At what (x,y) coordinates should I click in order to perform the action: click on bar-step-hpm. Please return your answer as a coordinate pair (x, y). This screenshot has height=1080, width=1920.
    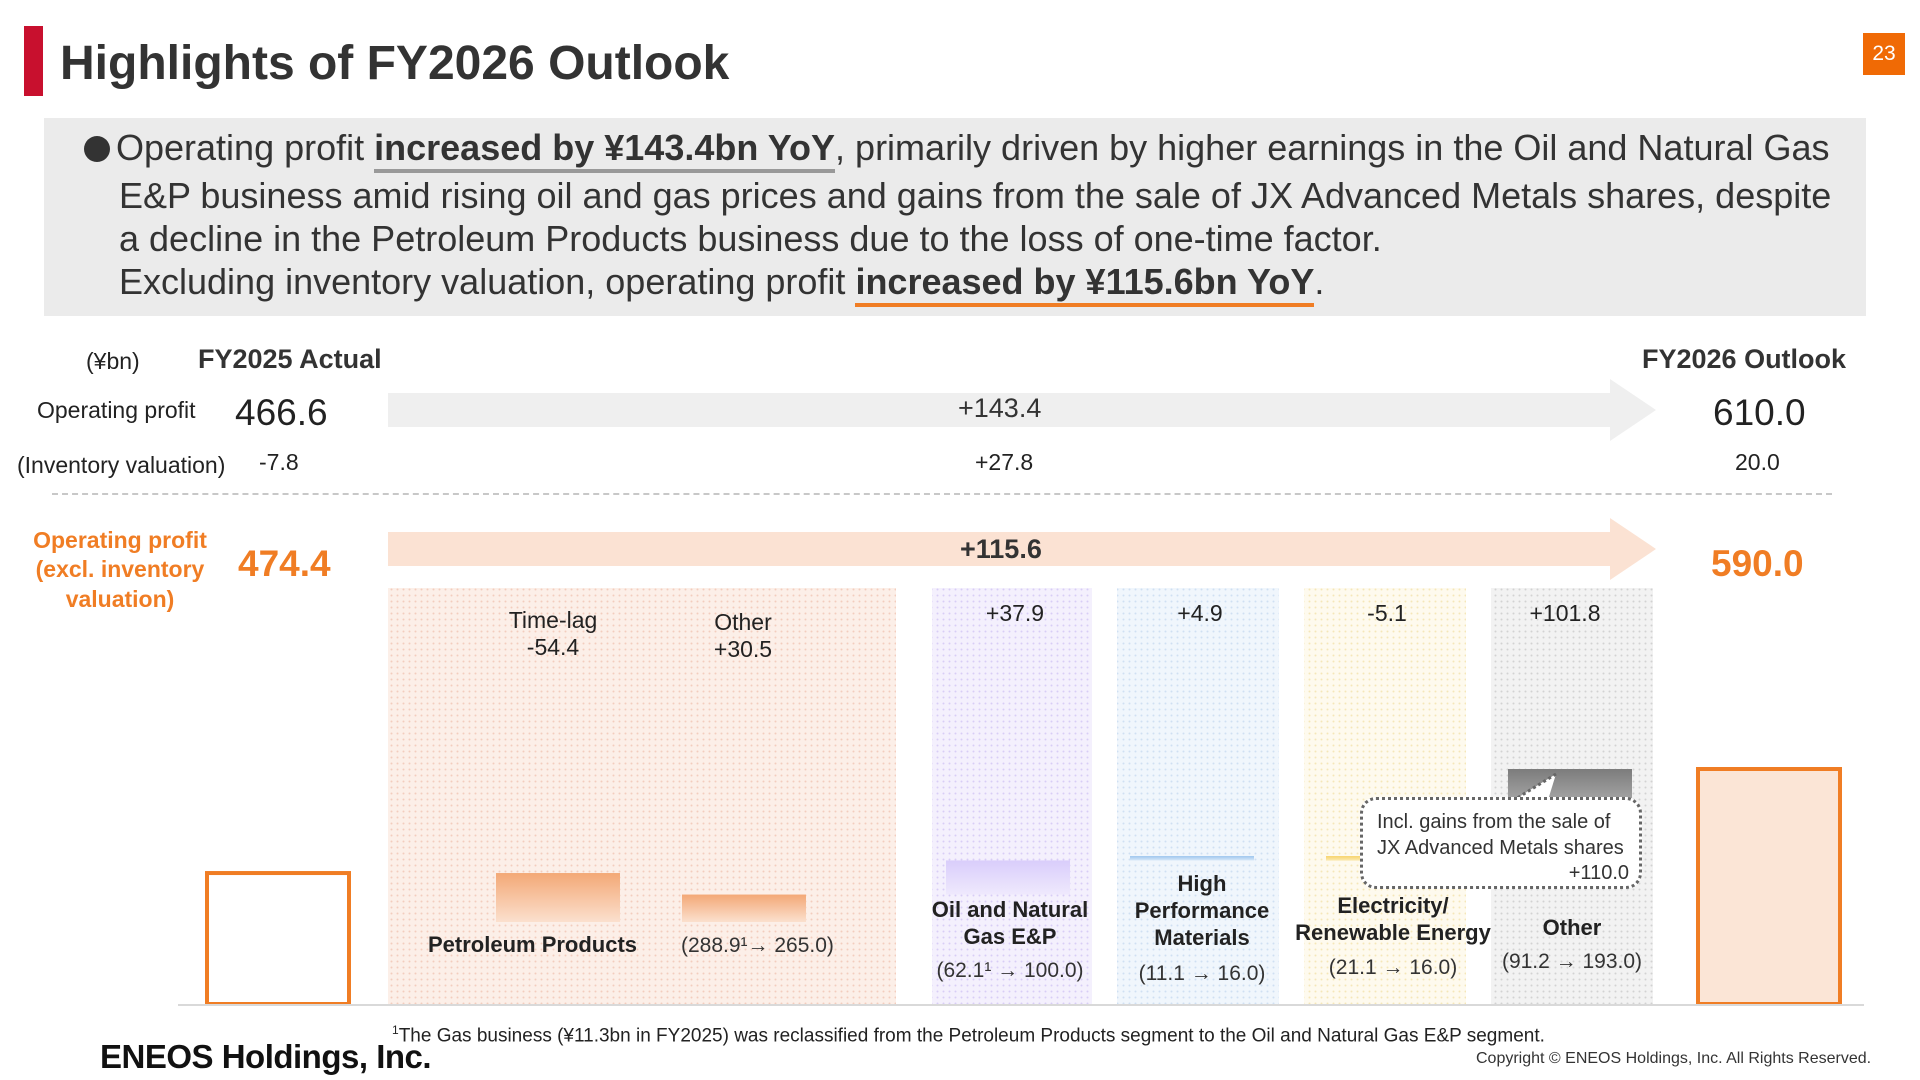
    Looking at the image, I should click on (1192, 858).